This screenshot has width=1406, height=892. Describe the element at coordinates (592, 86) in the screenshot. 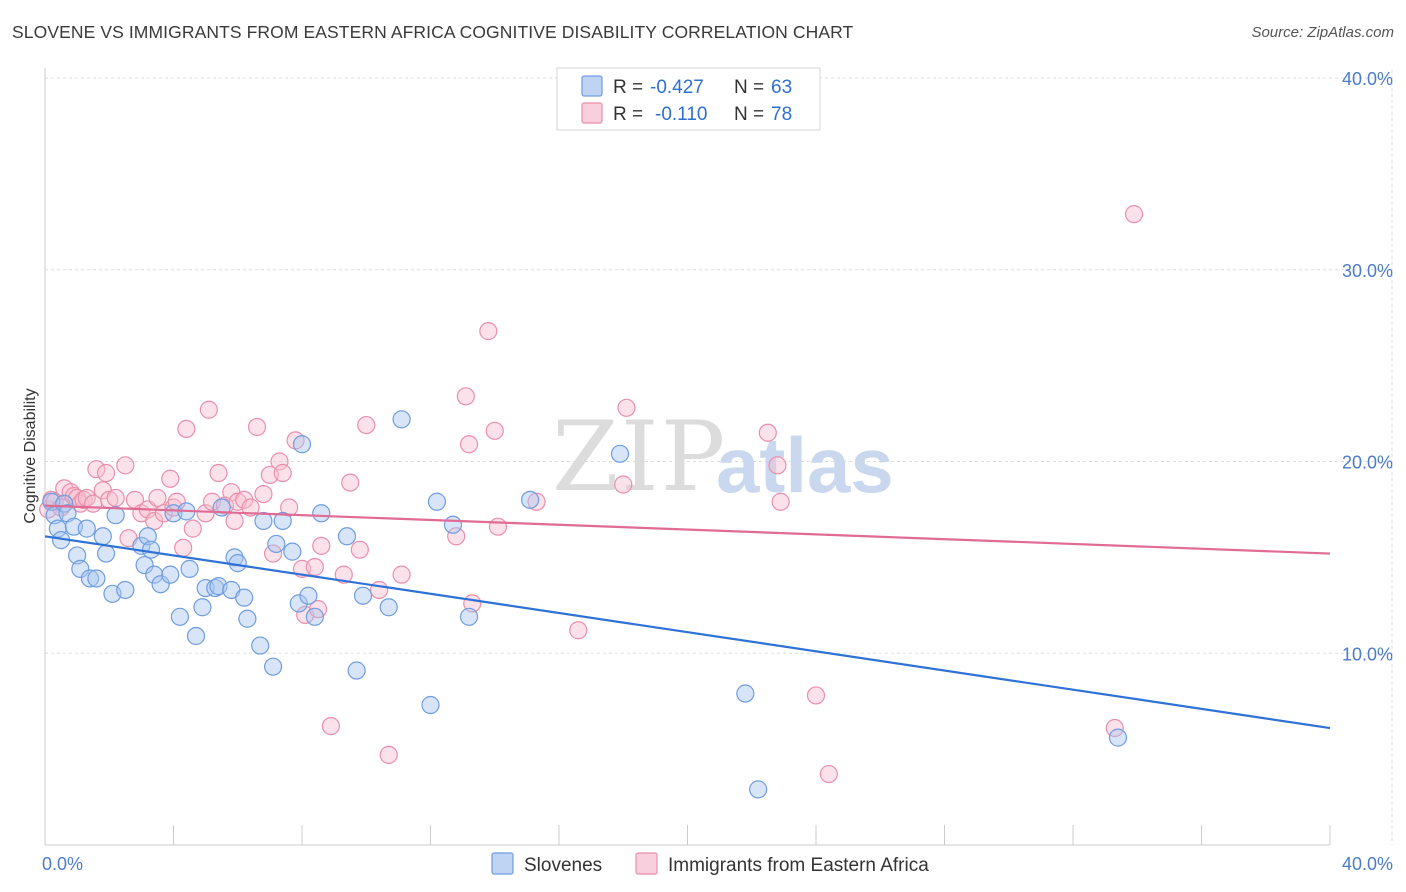

I see `stats-swatch-blue` at that location.